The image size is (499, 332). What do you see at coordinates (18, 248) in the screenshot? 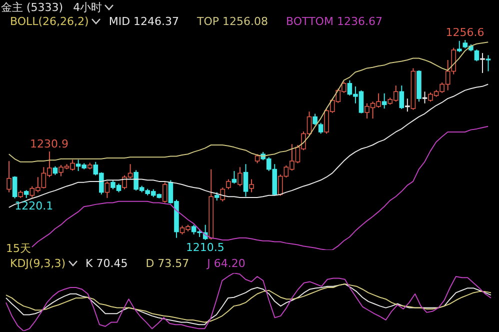
I see `text: 15天` at bounding box center [18, 248].